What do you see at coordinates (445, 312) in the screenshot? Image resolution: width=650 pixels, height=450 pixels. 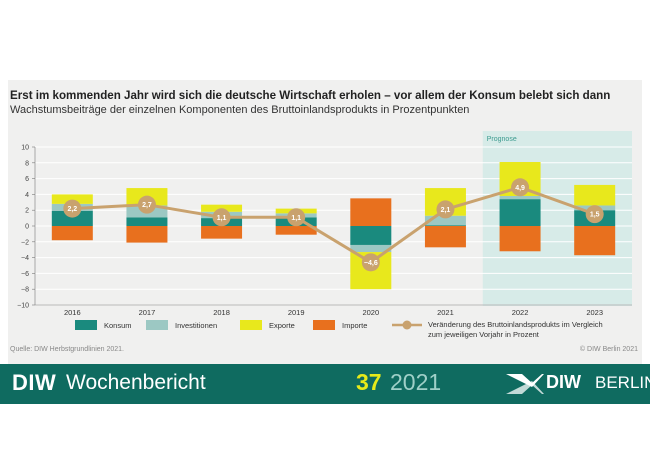 I see `x-tick-label-2021: 2021` at bounding box center [445, 312].